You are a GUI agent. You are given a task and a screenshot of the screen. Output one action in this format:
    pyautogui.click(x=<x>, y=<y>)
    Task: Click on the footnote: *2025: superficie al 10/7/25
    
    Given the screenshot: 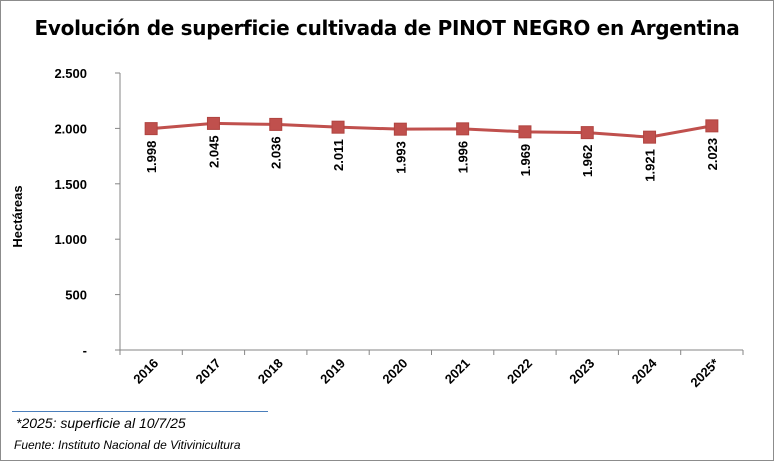 What is the action you would take?
    pyautogui.click(x=101, y=423)
    